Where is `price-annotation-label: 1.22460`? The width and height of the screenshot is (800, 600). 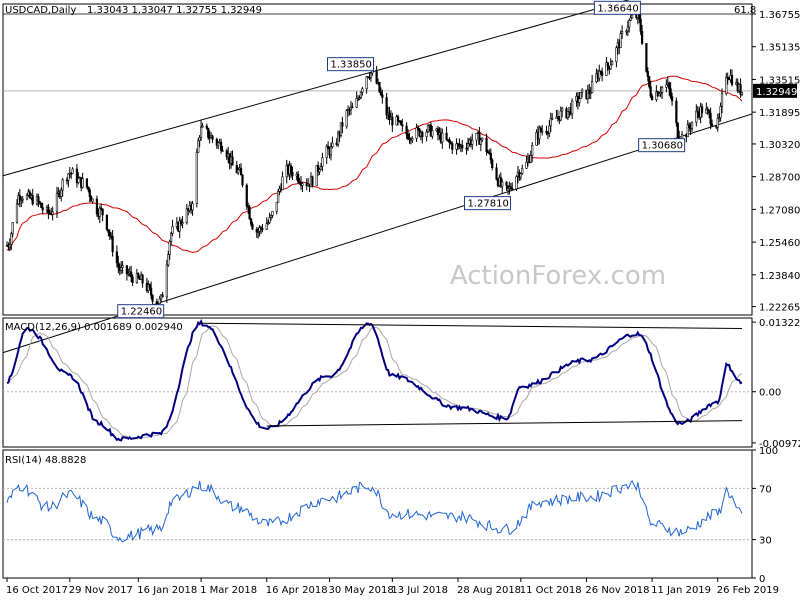 price-annotation-label: 1.22460 is located at coordinates (141, 312).